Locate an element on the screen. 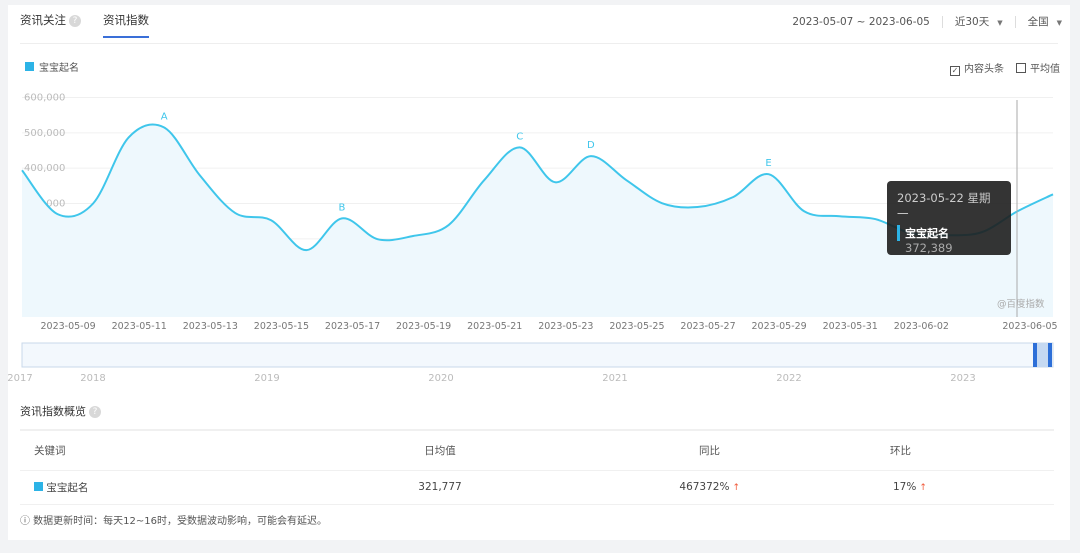 The height and width of the screenshot is (553, 1080). checkbox-icon is located at coordinates (1021, 68).